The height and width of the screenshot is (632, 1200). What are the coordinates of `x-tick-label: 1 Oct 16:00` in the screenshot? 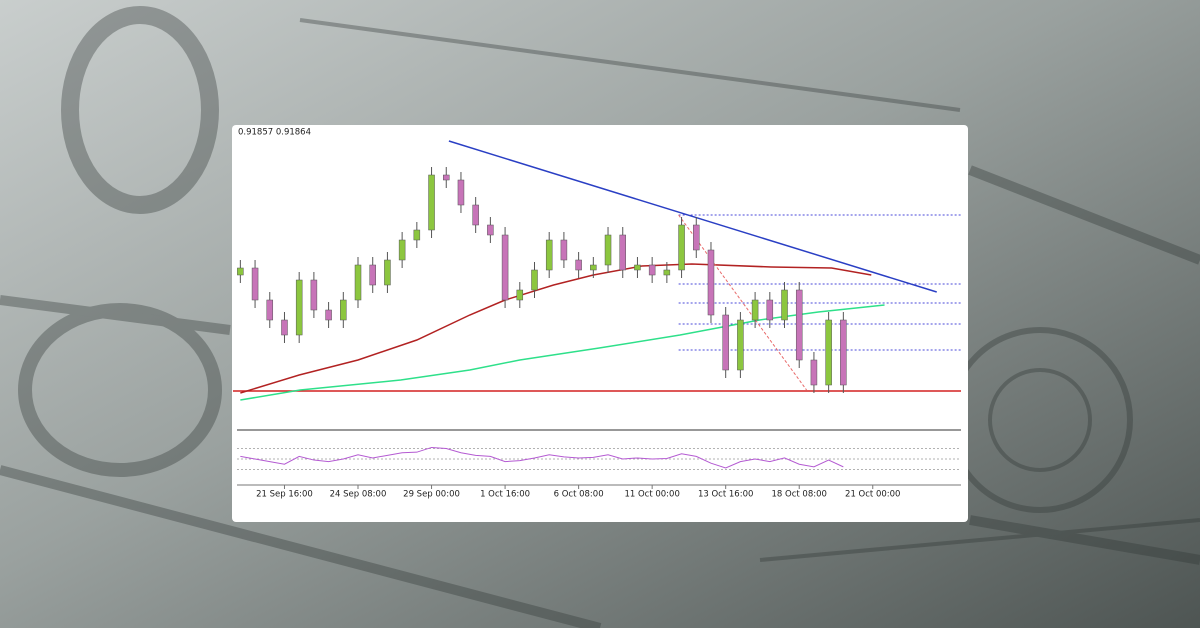 It's located at (505, 495).